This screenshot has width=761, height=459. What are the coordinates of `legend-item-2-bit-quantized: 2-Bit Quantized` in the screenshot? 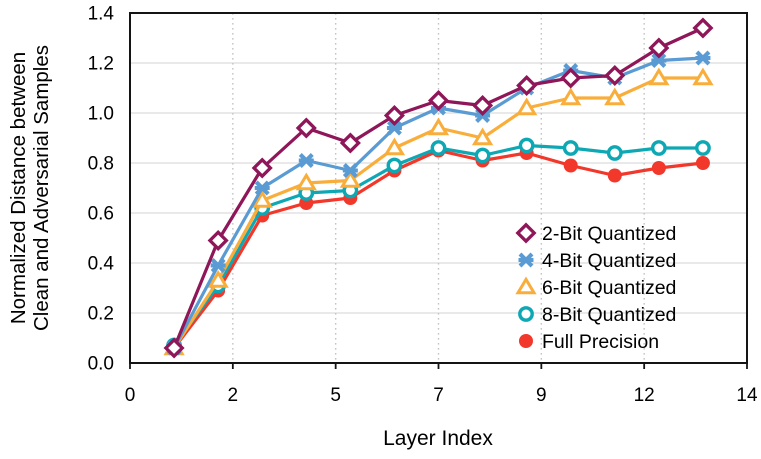 It's located at (595, 233).